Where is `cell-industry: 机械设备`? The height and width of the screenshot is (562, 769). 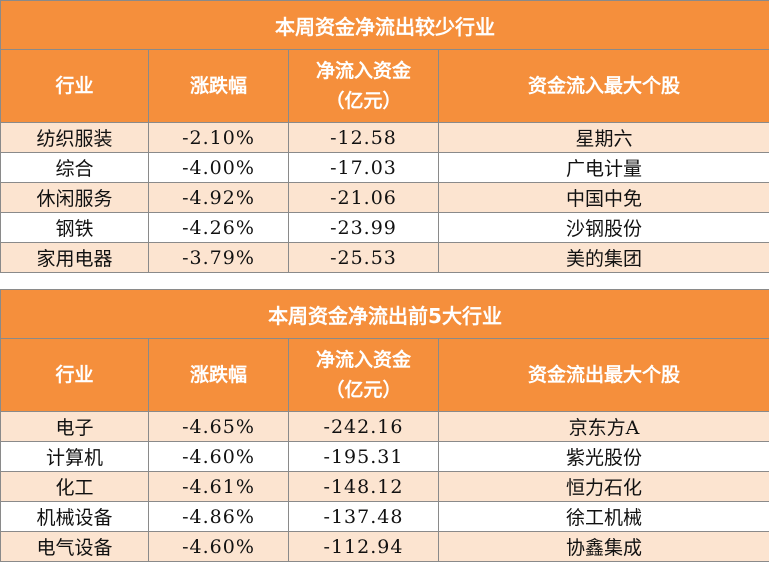
cell-industry: 机械设备 is located at coordinates (75, 517).